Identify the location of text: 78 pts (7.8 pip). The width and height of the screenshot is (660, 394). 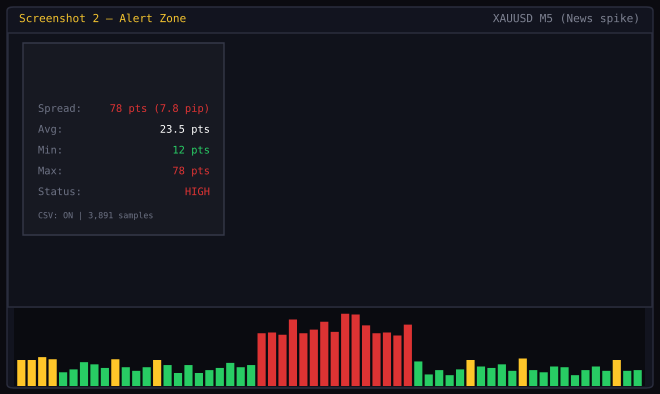
(159, 109).